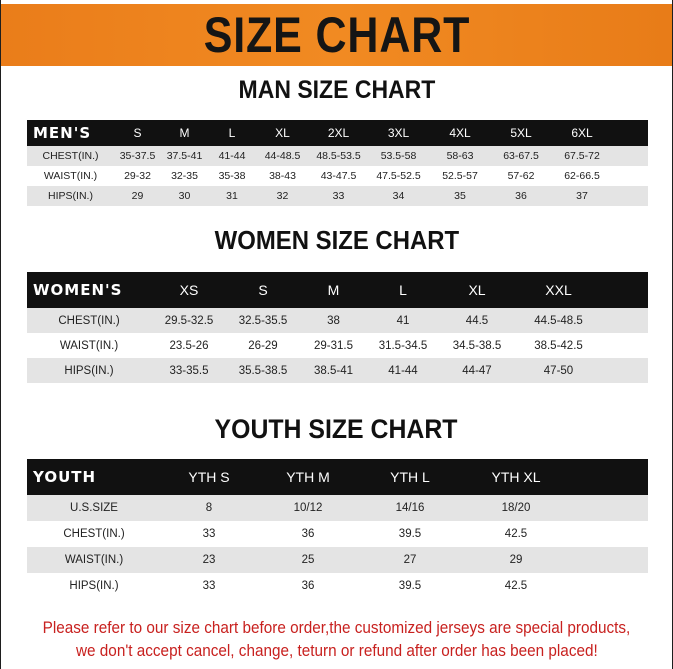  I want to click on measurement-cell: 35-37.5, so click(137, 156).